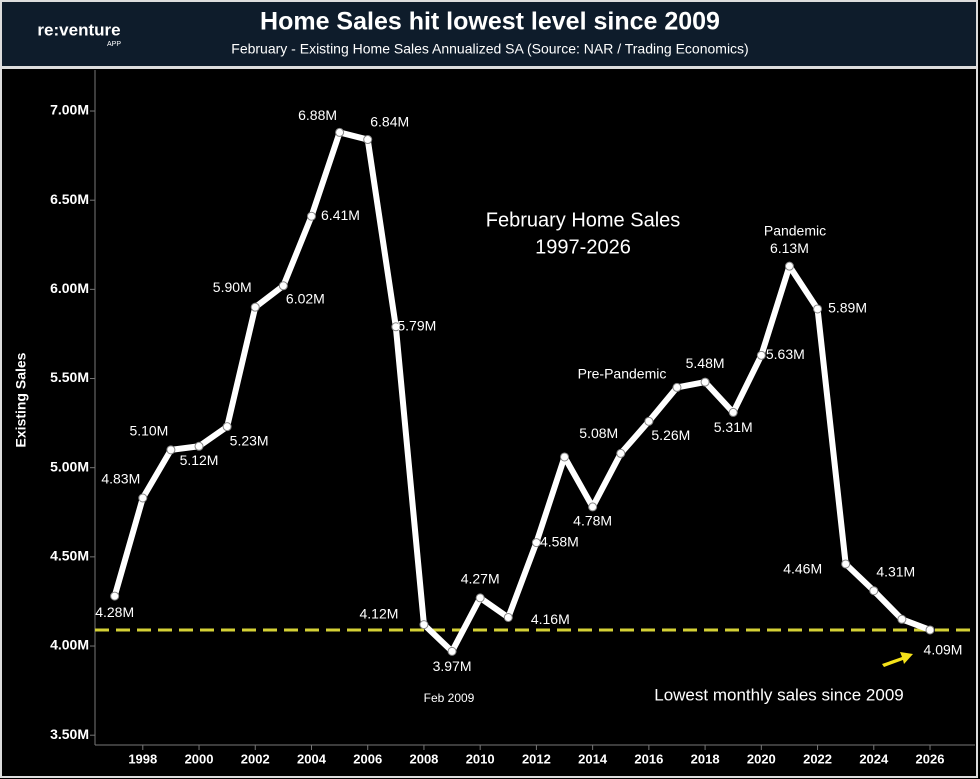 The height and width of the screenshot is (779, 980). I want to click on x-tick-label: 2004, so click(312, 758).